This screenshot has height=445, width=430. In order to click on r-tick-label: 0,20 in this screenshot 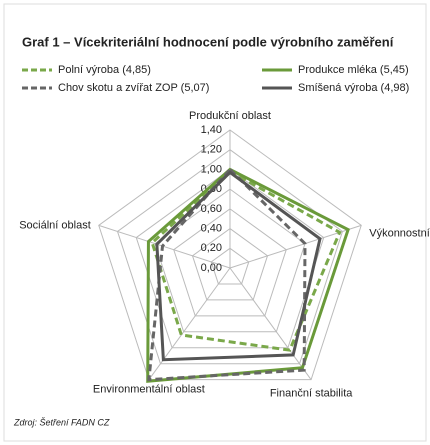, I will do `click(211, 248)`.